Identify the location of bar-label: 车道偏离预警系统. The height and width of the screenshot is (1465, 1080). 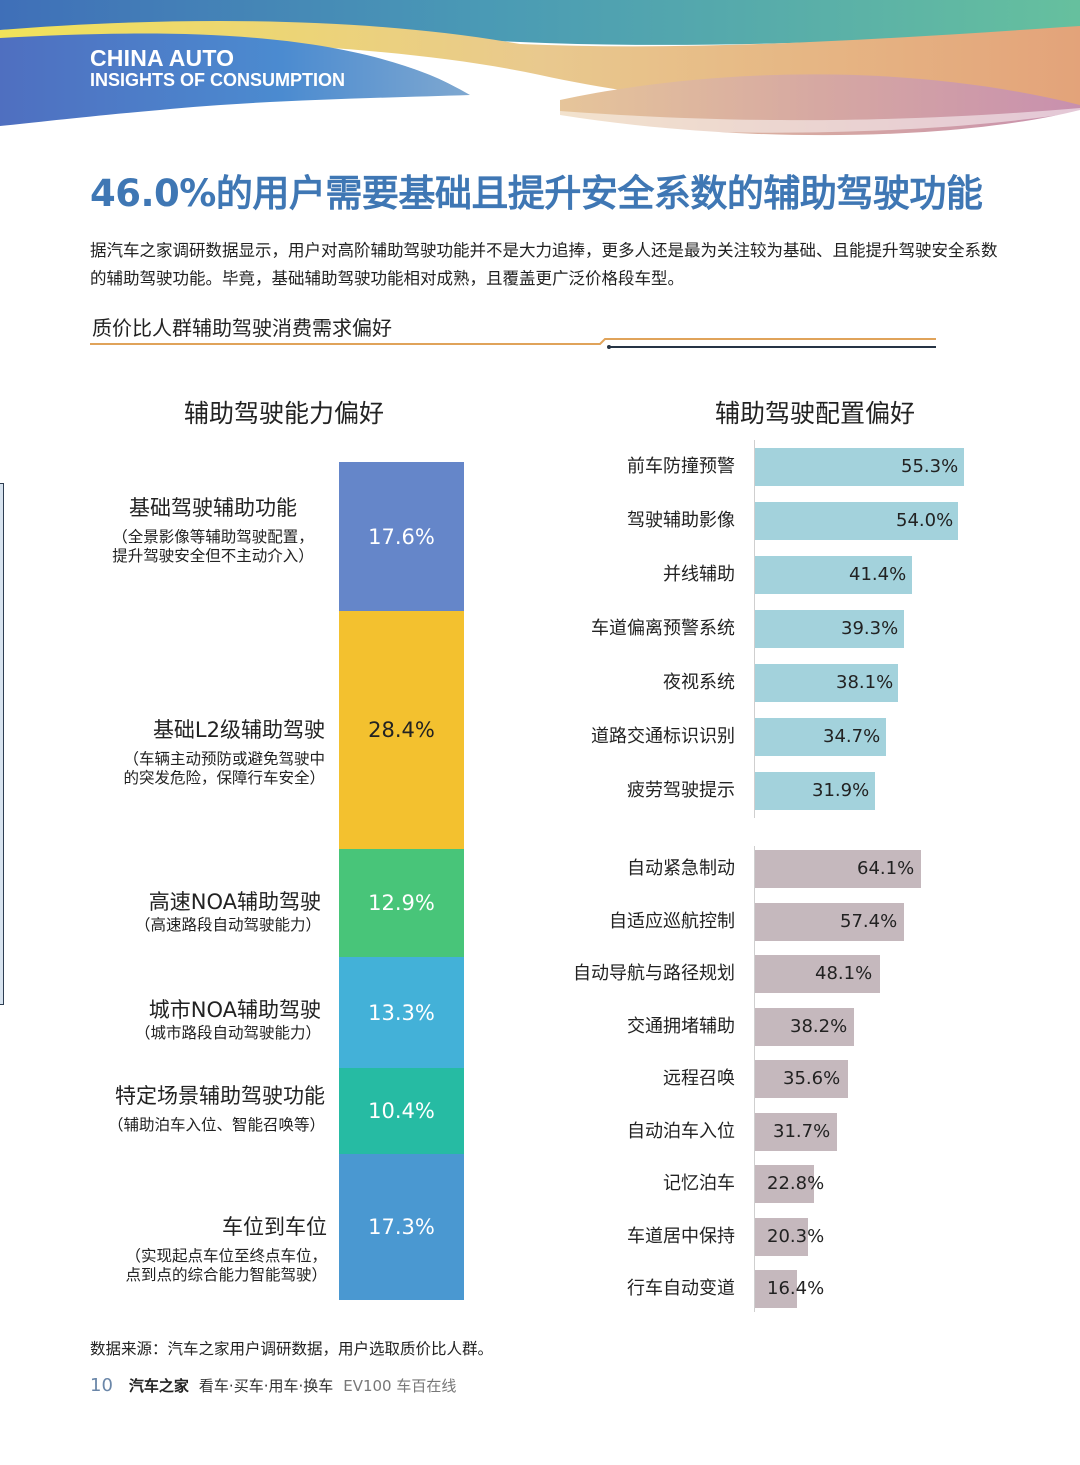
(663, 628).